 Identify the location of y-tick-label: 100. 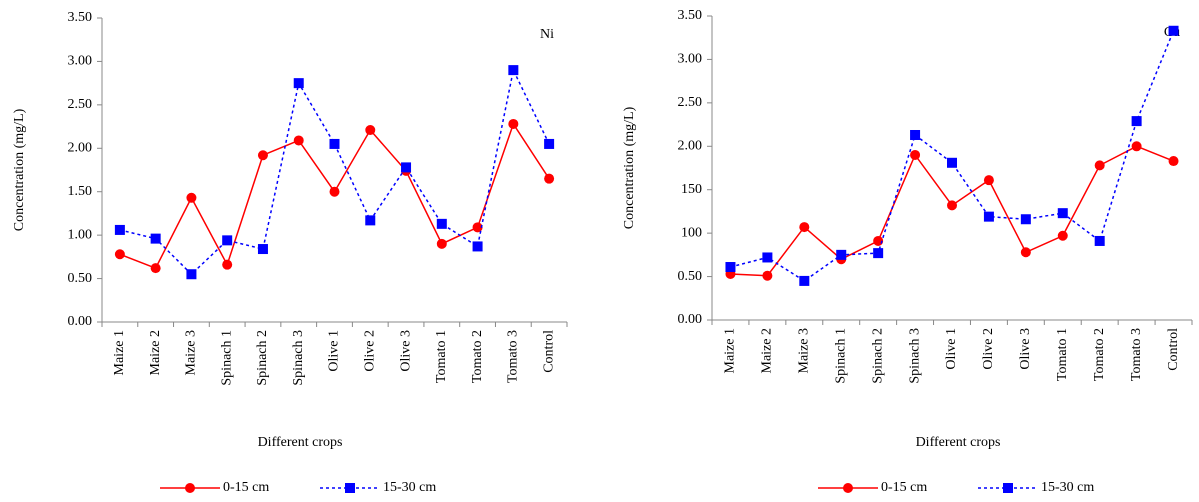
(691, 232).